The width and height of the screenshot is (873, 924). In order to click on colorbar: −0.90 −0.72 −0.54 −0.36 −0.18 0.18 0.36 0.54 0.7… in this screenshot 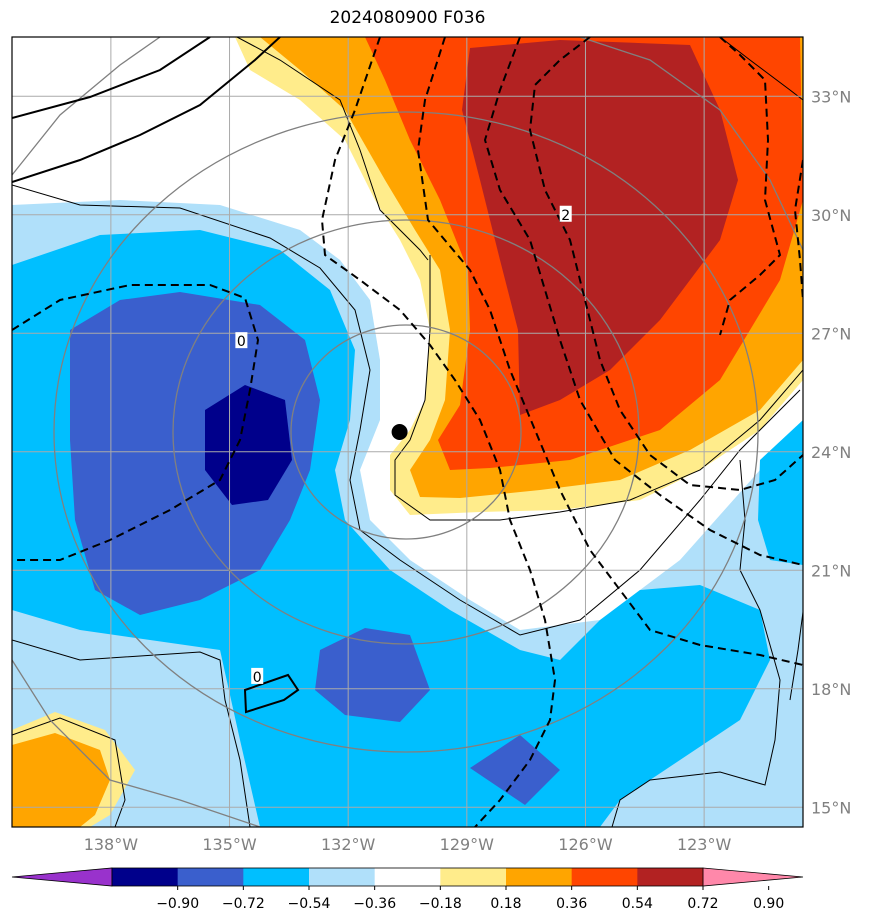, I will do `click(407, 889)`.